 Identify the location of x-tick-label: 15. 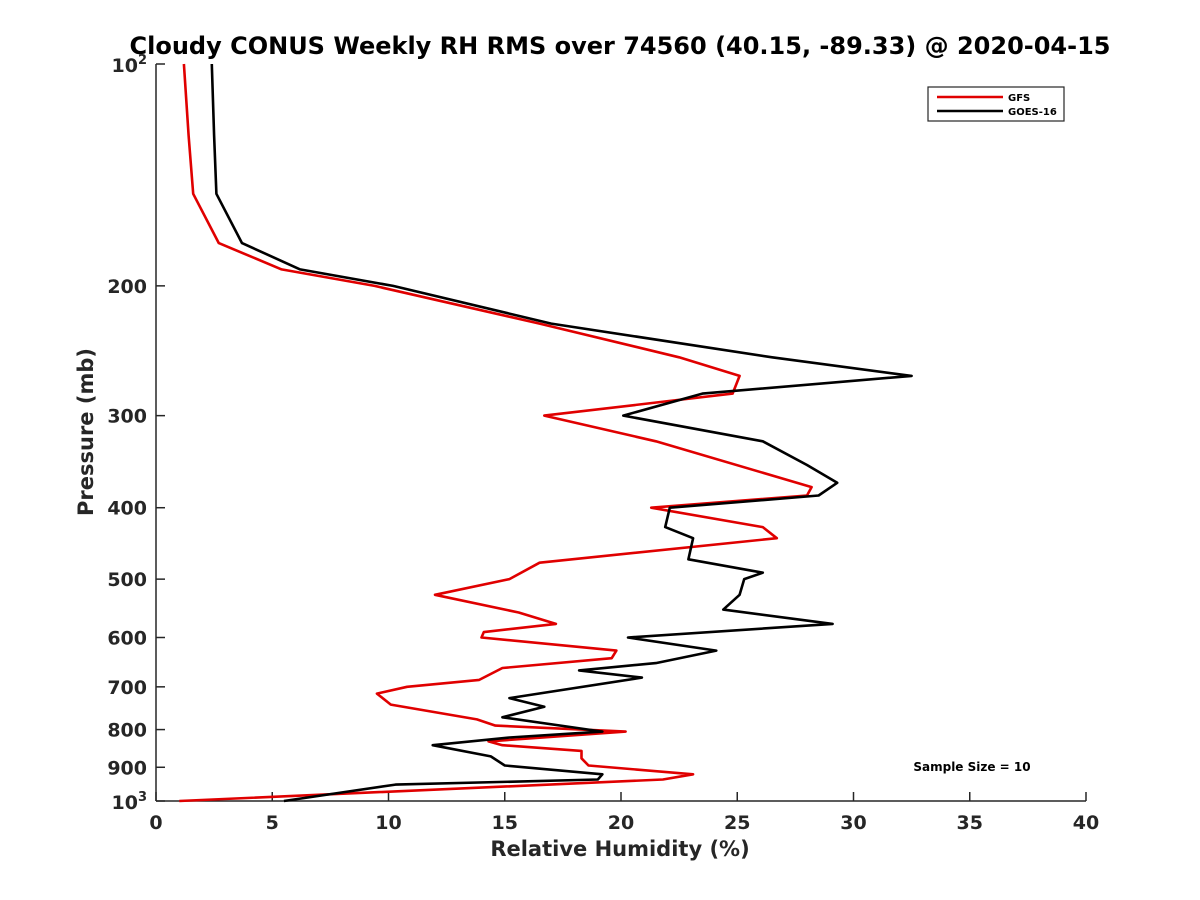
(505, 823).